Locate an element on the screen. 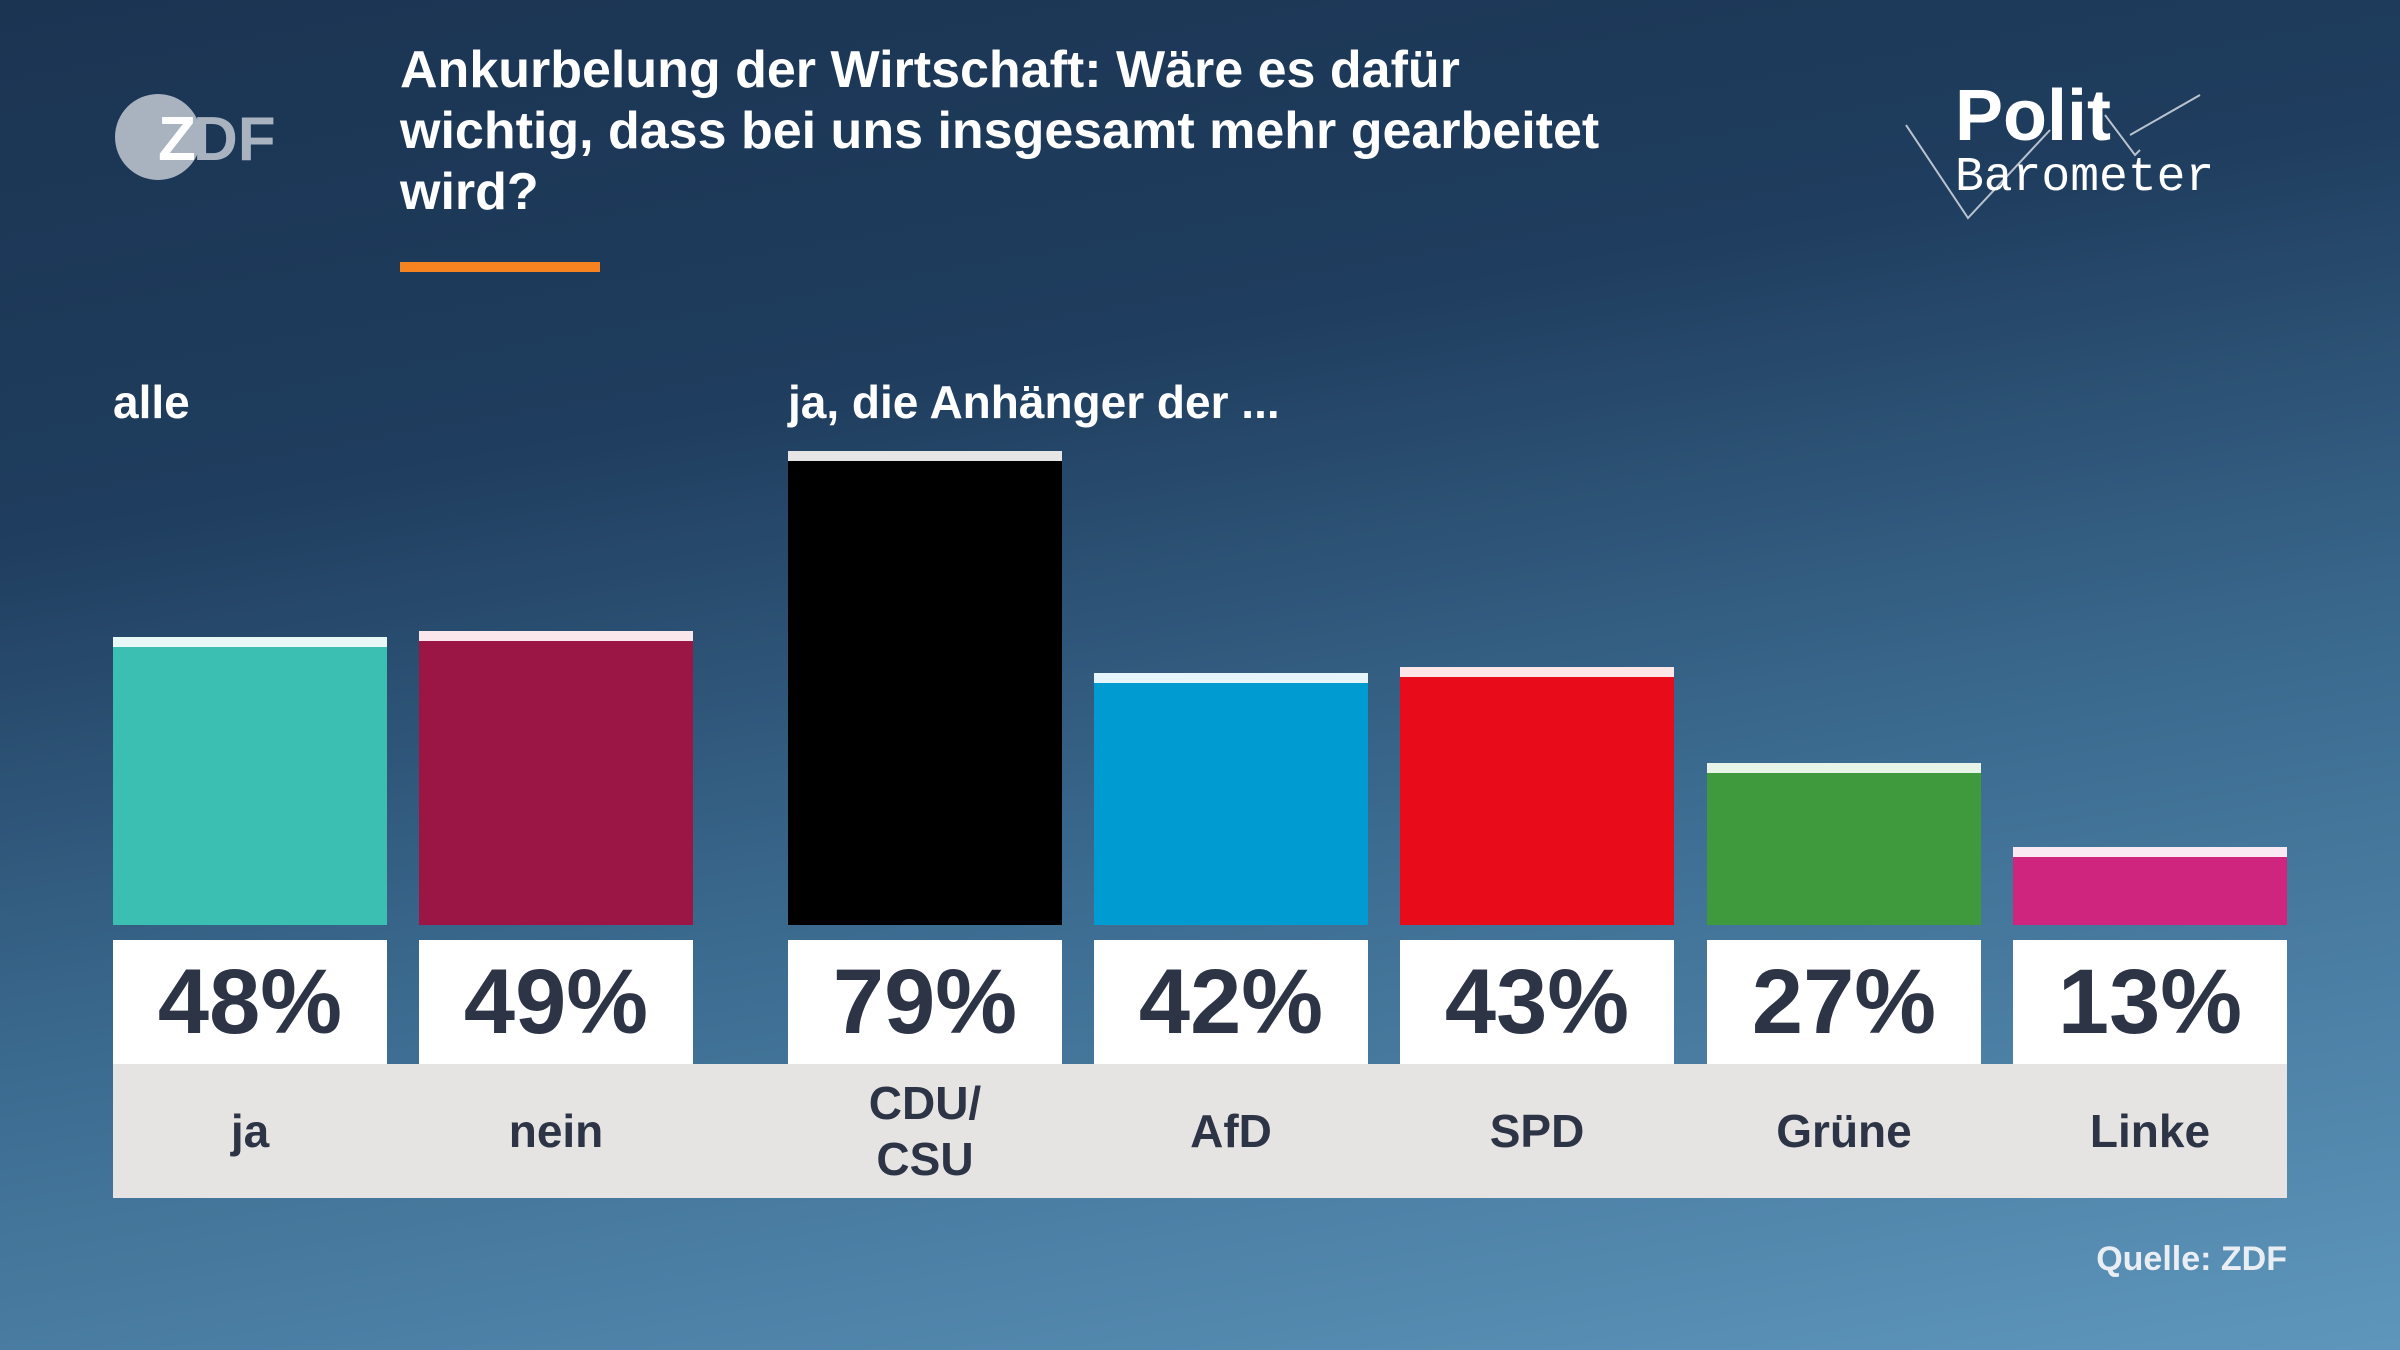 The image size is (2400, 1350). svg-text: Z is located at coordinates (177, 139).